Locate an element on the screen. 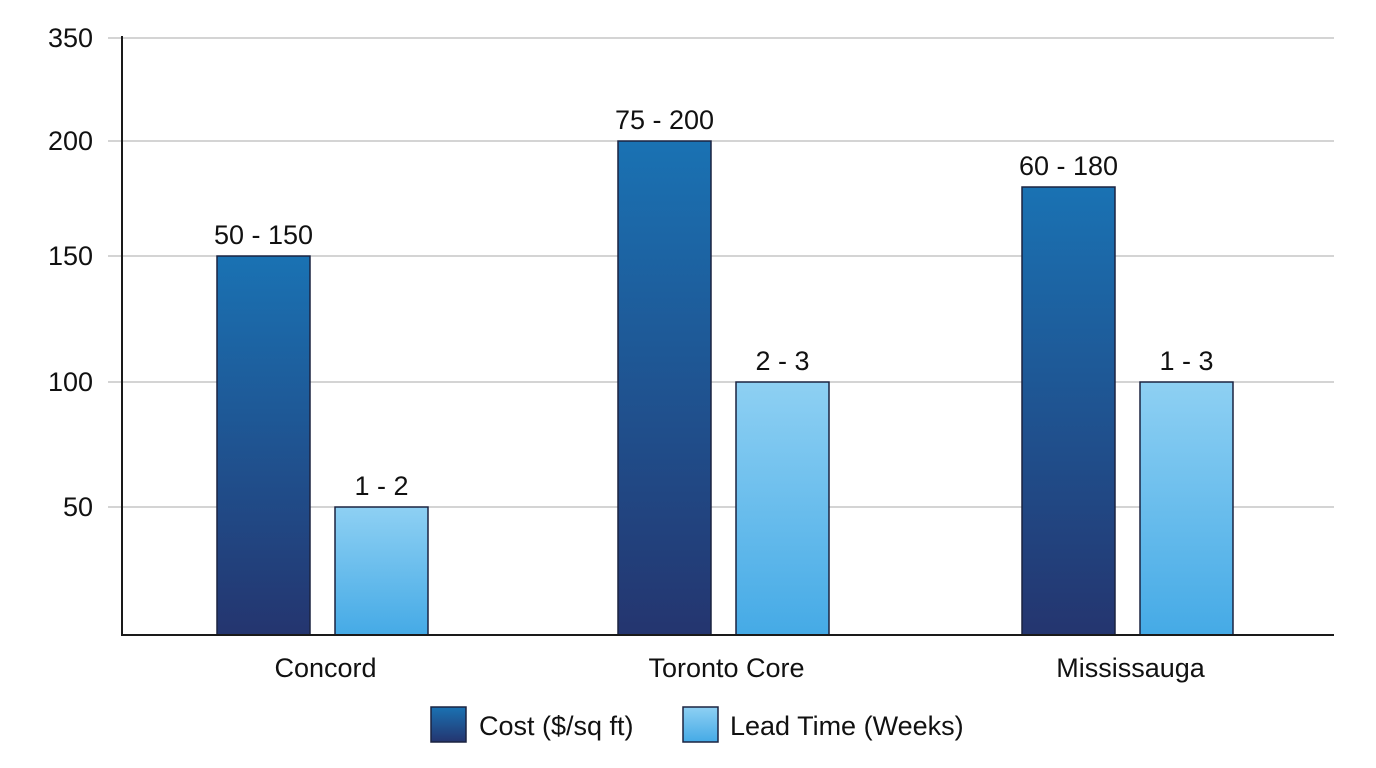 The height and width of the screenshot is (768, 1376). y-axis-ticks: 350 200 150 100 50 is located at coordinates (70, 272).